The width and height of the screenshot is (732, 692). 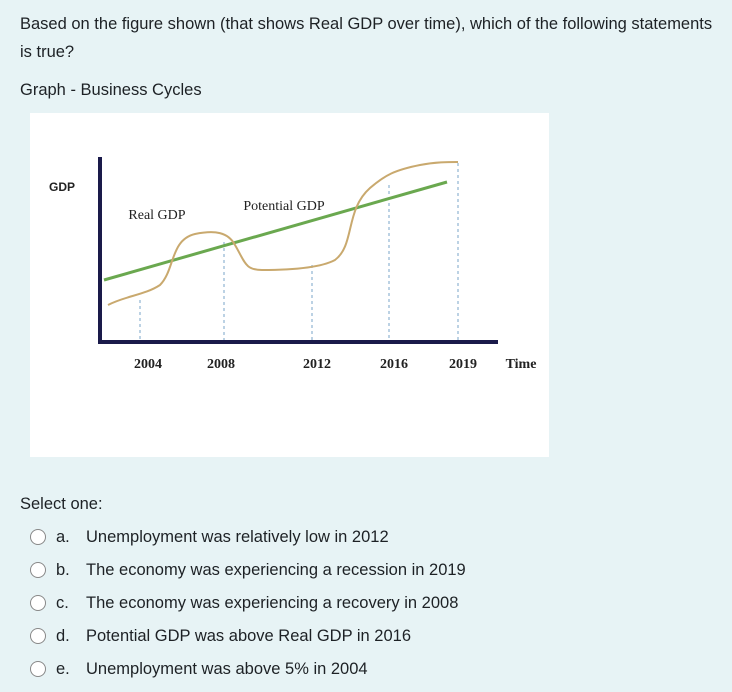 What do you see at coordinates (111, 90) in the screenshot?
I see `graph-title: Graph - Business Cycles` at bounding box center [111, 90].